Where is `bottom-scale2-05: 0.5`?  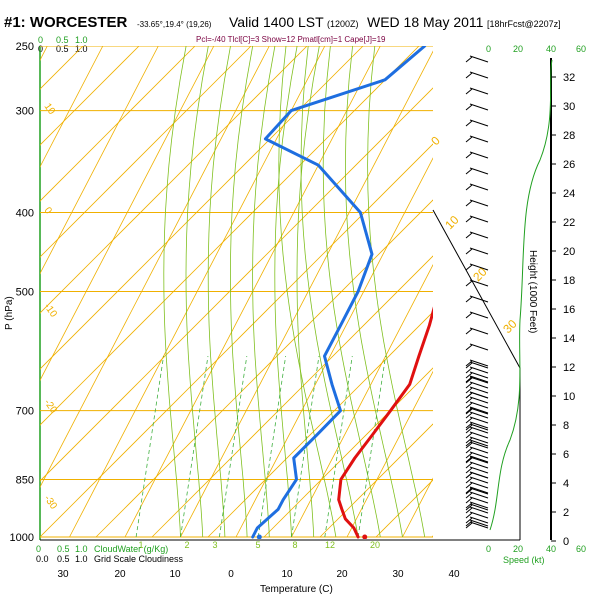
bottom-scale2-05: 0.5 is located at coordinates (63, 559).